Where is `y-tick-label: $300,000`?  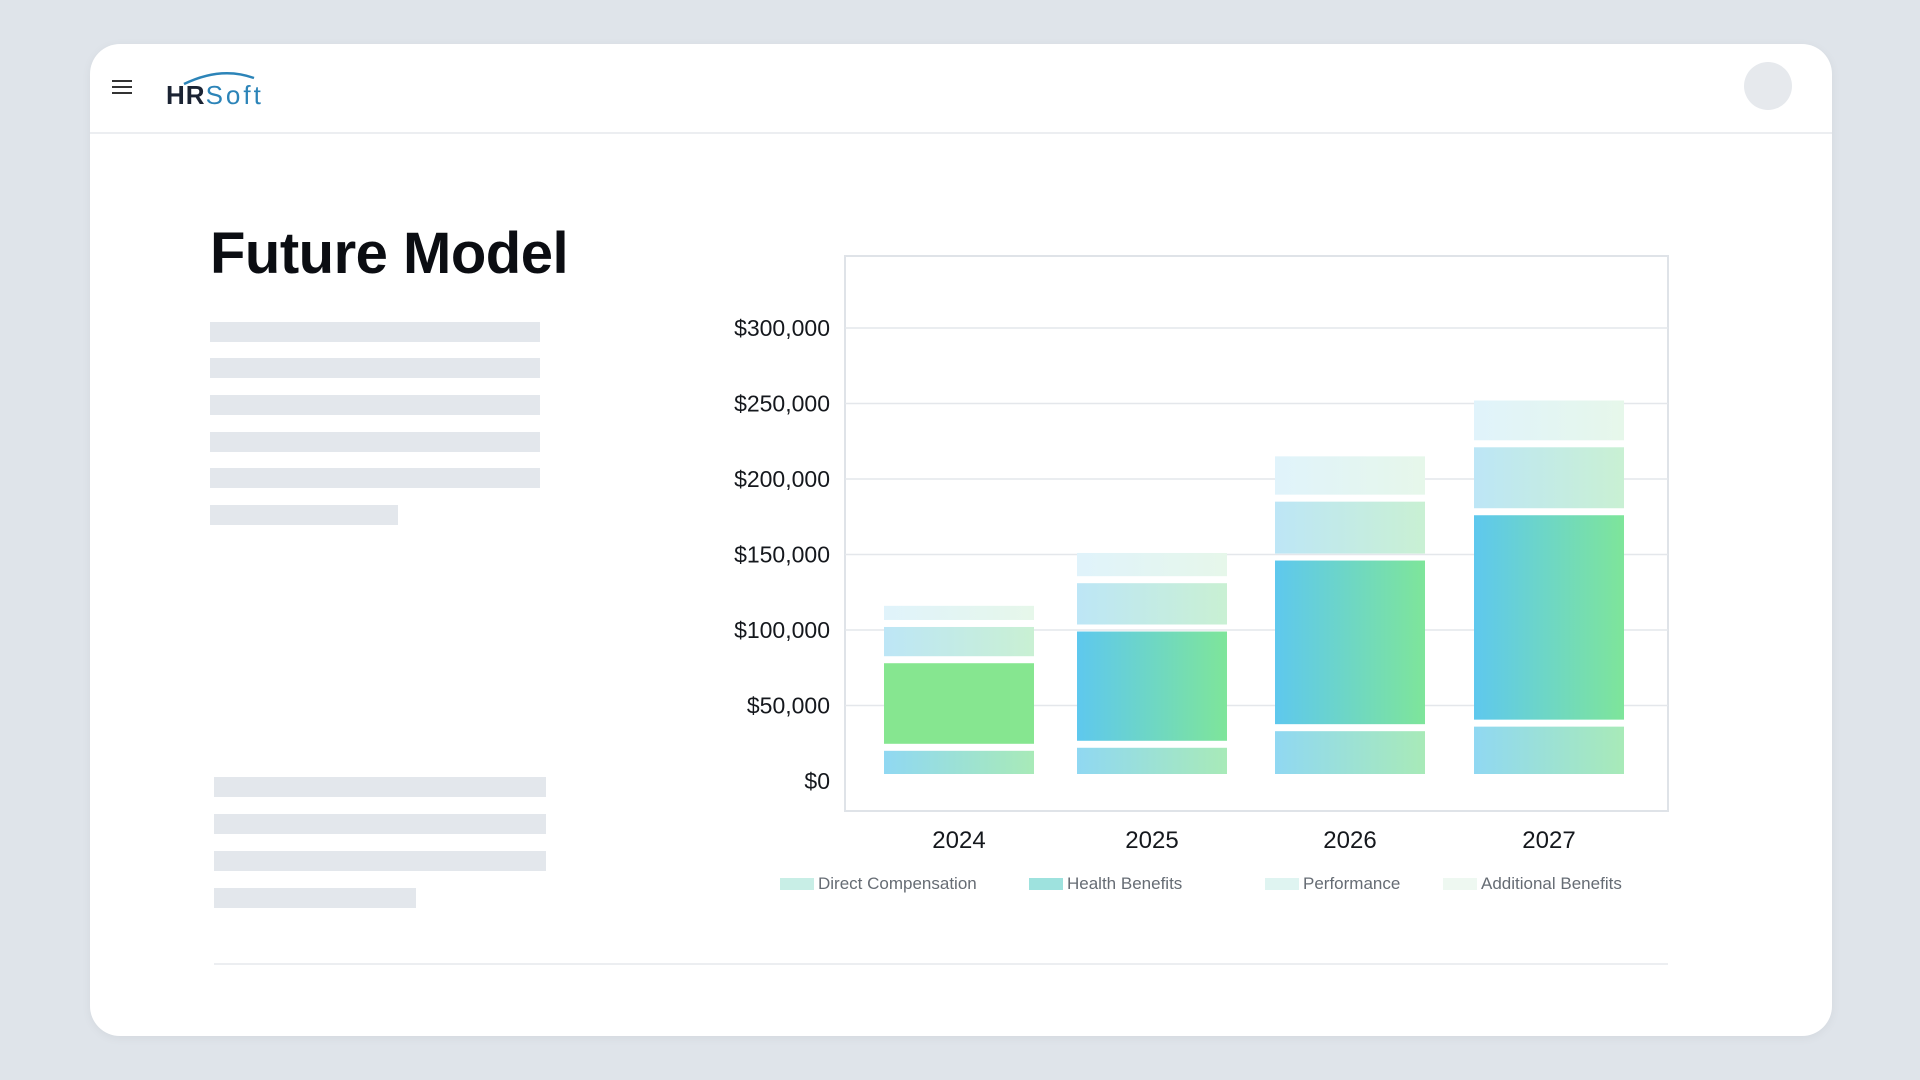
y-tick-label: $300,000 is located at coordinates (782, 328).